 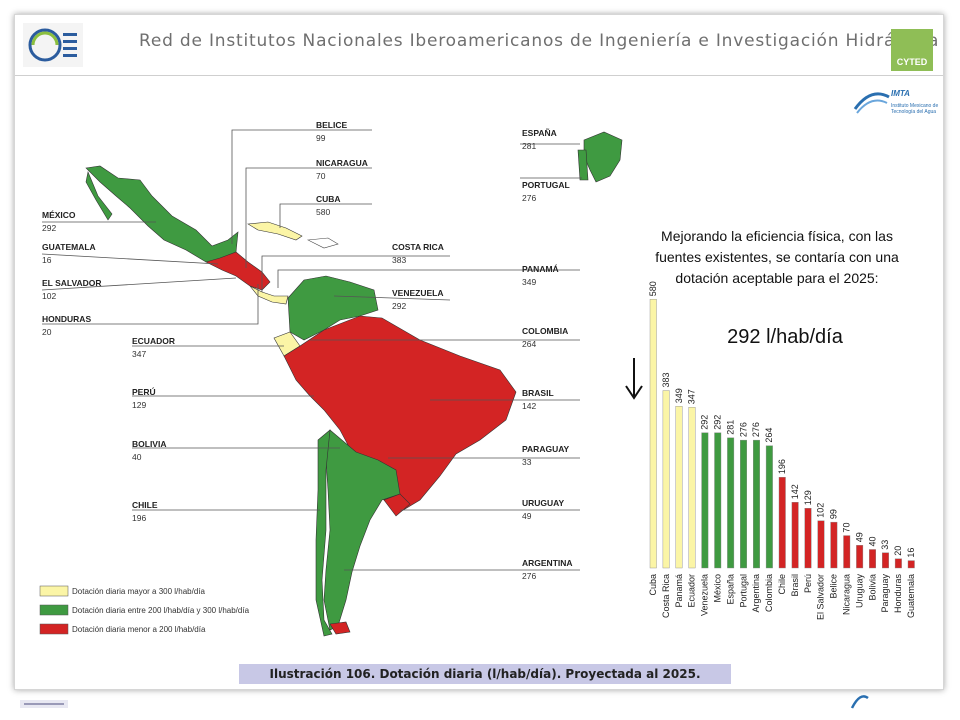 I want to click on footer-imta-logo-icon, so click(x=859, y=702).